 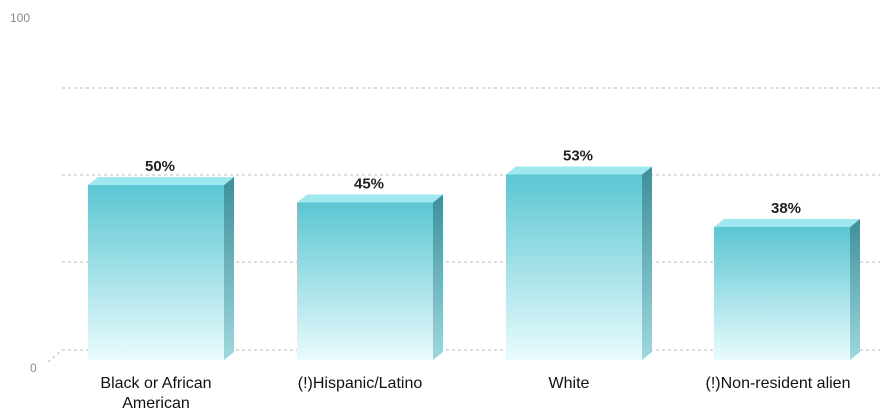 What do you see at coordinates (778, 383) in the screenshot?
I see `category-label: (!)Non-resident alien` at bounding box center [778, 383].